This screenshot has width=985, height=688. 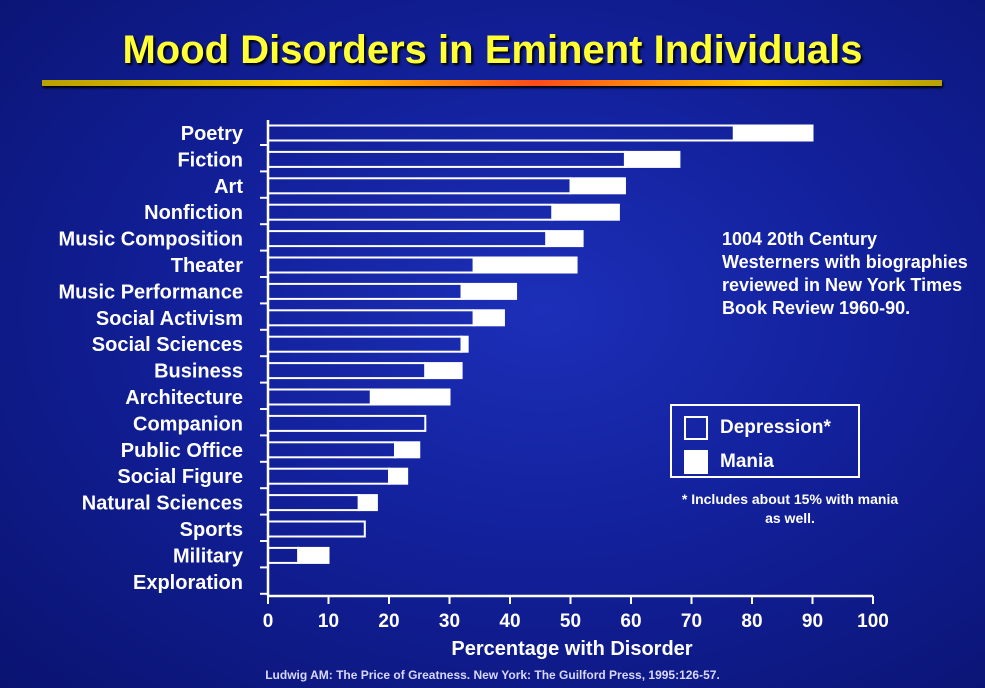 What do you see at coordinates (188, 424) in the screenshot?
I see `category-label: Companion` at bounding box center [188, 424].